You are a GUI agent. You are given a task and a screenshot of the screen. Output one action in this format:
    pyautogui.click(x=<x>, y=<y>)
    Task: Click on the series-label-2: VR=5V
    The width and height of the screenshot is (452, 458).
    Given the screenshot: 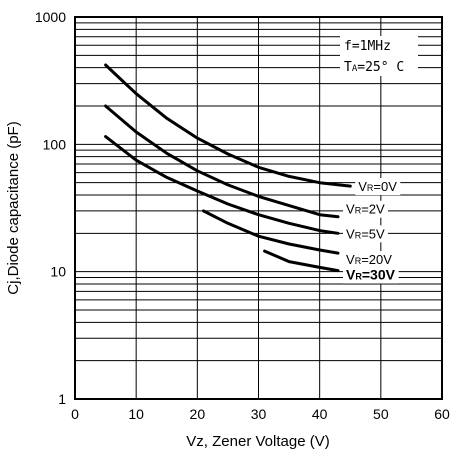 What is the action you would take?
    pyautogui.click(x=365, y=233)
    